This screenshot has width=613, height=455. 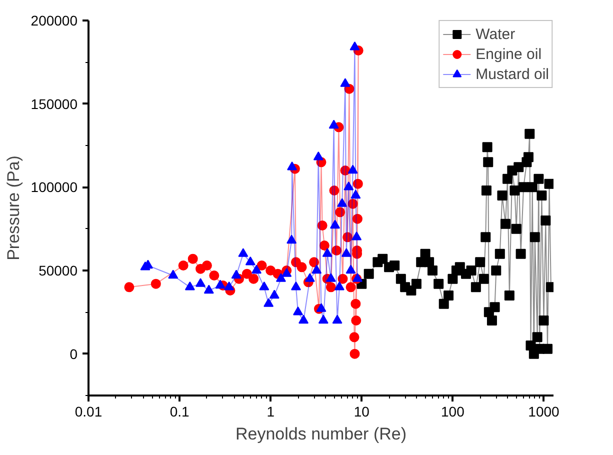 I want to click on legend-label: Water, so click(x=496, y=34).